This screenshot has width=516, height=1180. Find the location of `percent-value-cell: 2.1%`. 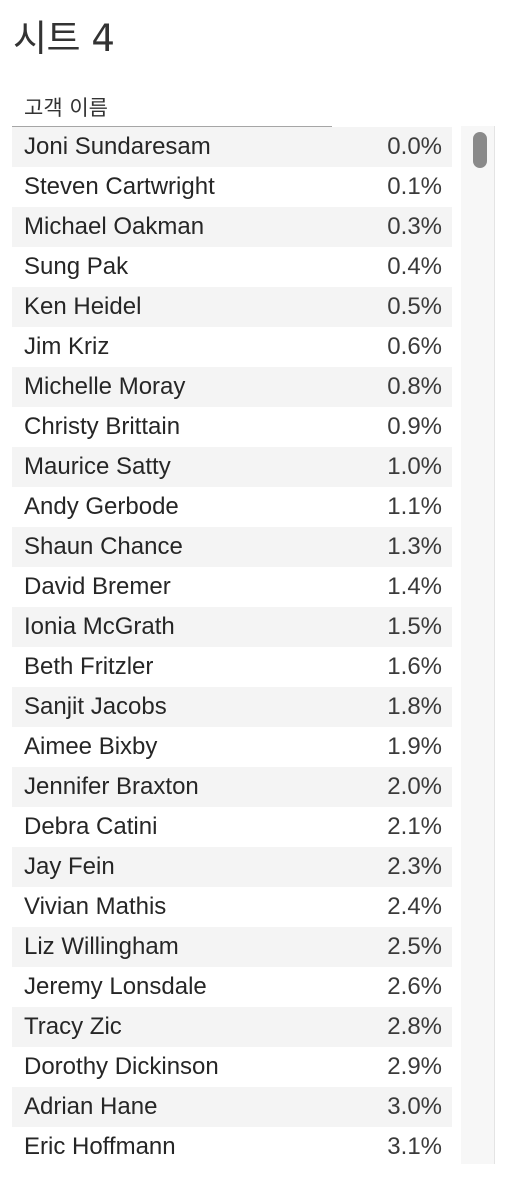

percent-value-cell: 2.1% is located at coordinates (414, 826).